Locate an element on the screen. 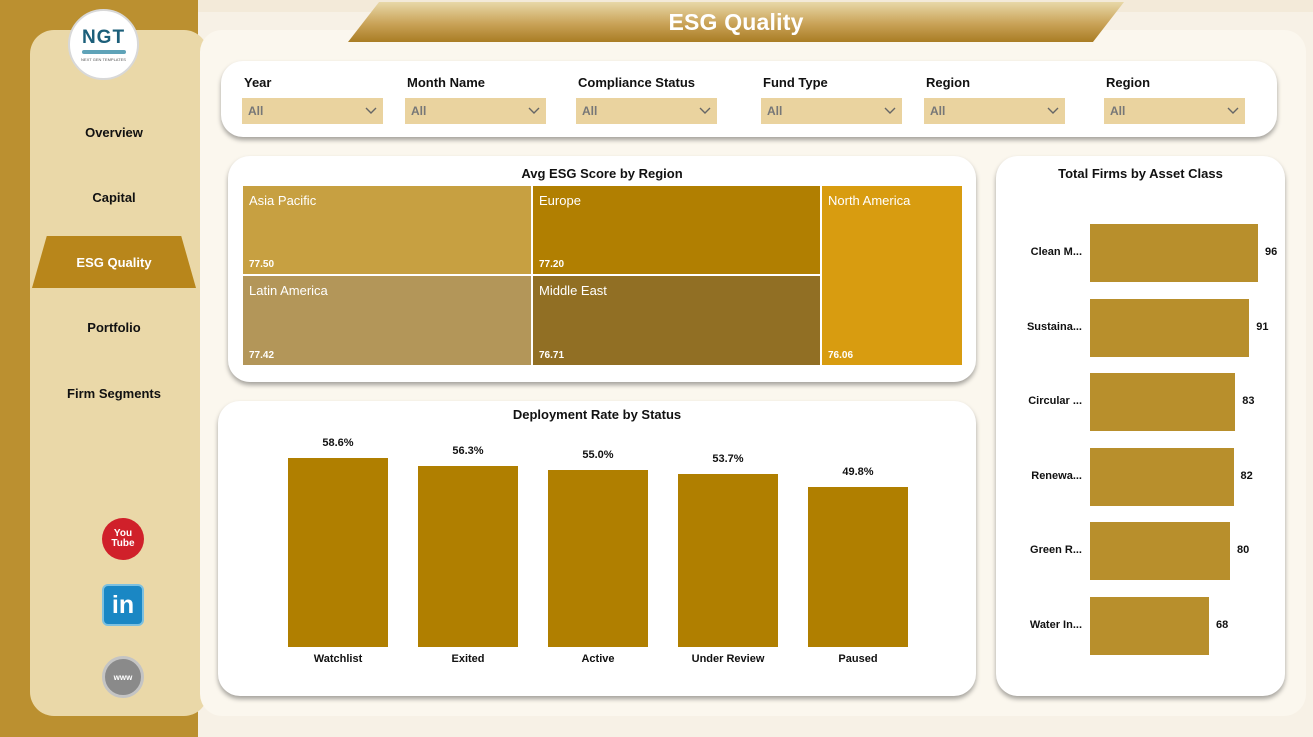  nav-item-label: Overview is located at coordinates (114, 132).